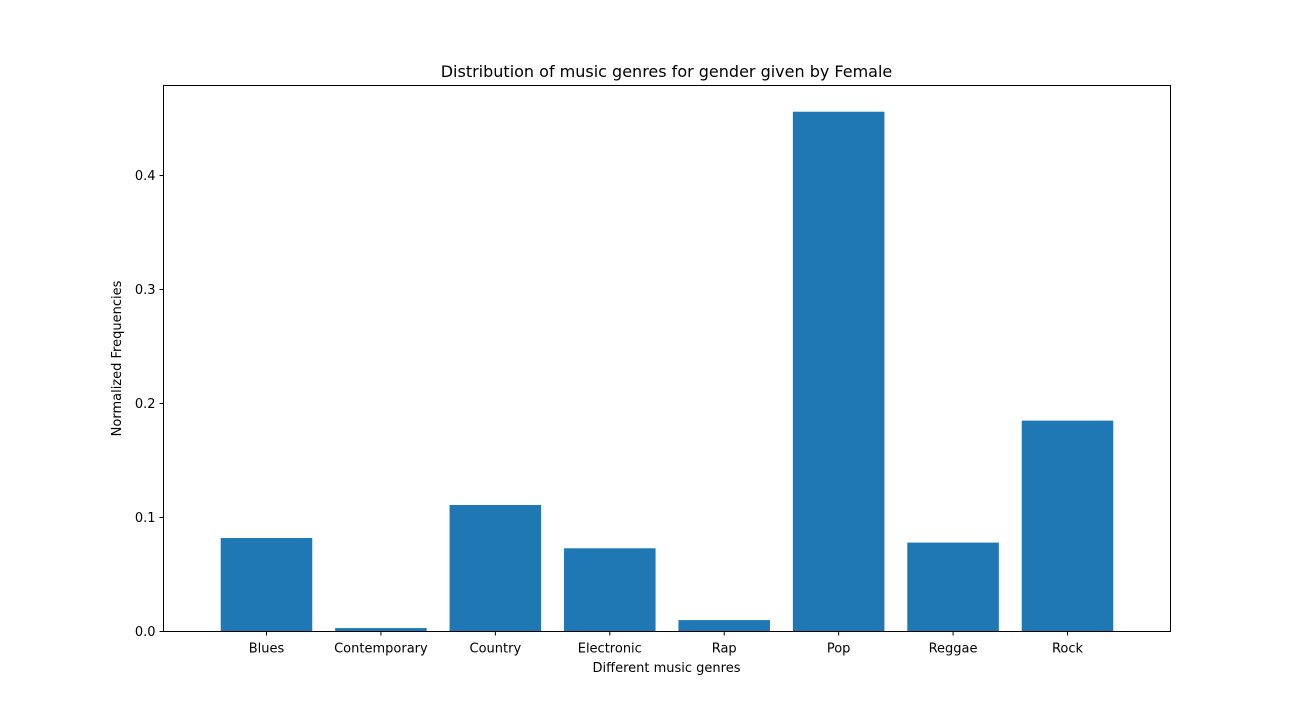 This screenshot has width=1301, height=710. What do you see at coordinates (1068, 649) in the screenshot?
I see `x-tick-label: Rock` at bounding box center [1068, 649].